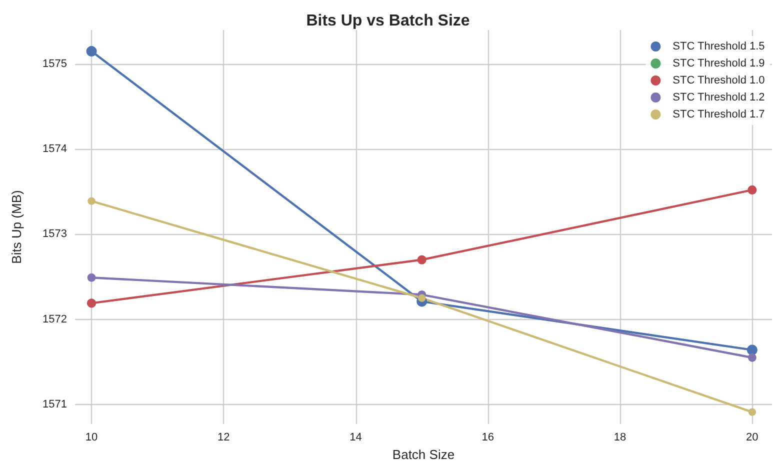  I want to click on legend-label: STC Threshold 1.9, so click(718, 64).